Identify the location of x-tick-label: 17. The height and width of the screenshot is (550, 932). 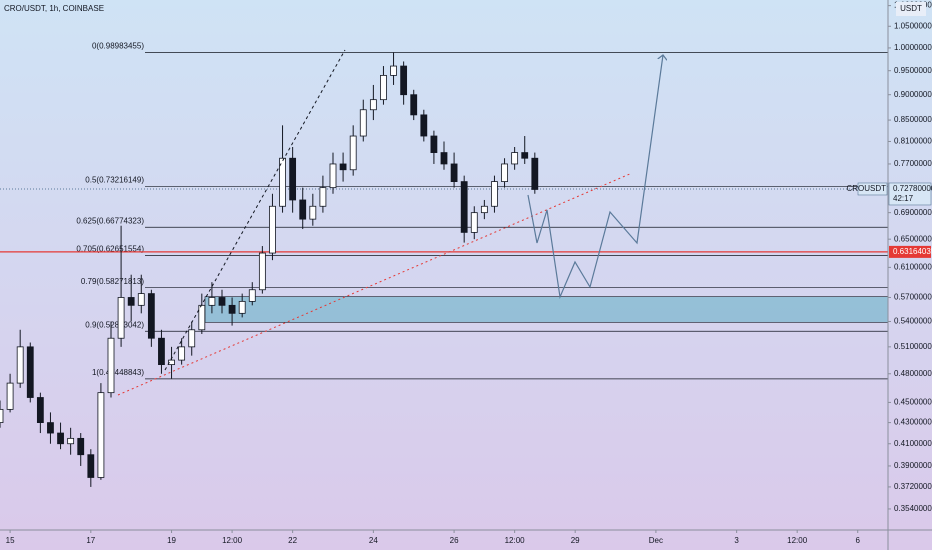
(90, 540).